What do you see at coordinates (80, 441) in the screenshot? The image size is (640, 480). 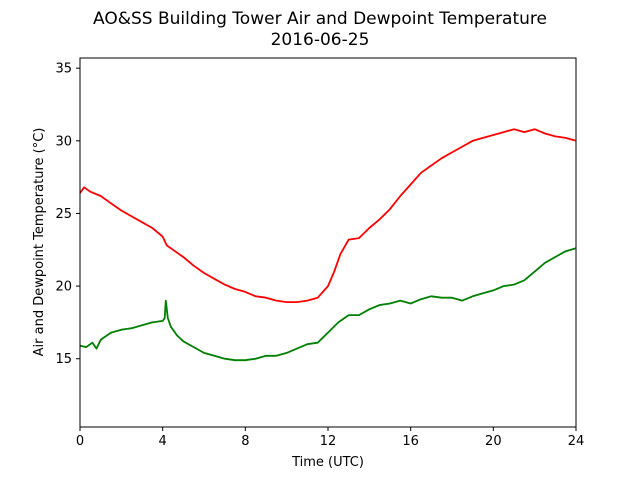 I see `x-tick-label: 0` at bounding box center [80, 441].